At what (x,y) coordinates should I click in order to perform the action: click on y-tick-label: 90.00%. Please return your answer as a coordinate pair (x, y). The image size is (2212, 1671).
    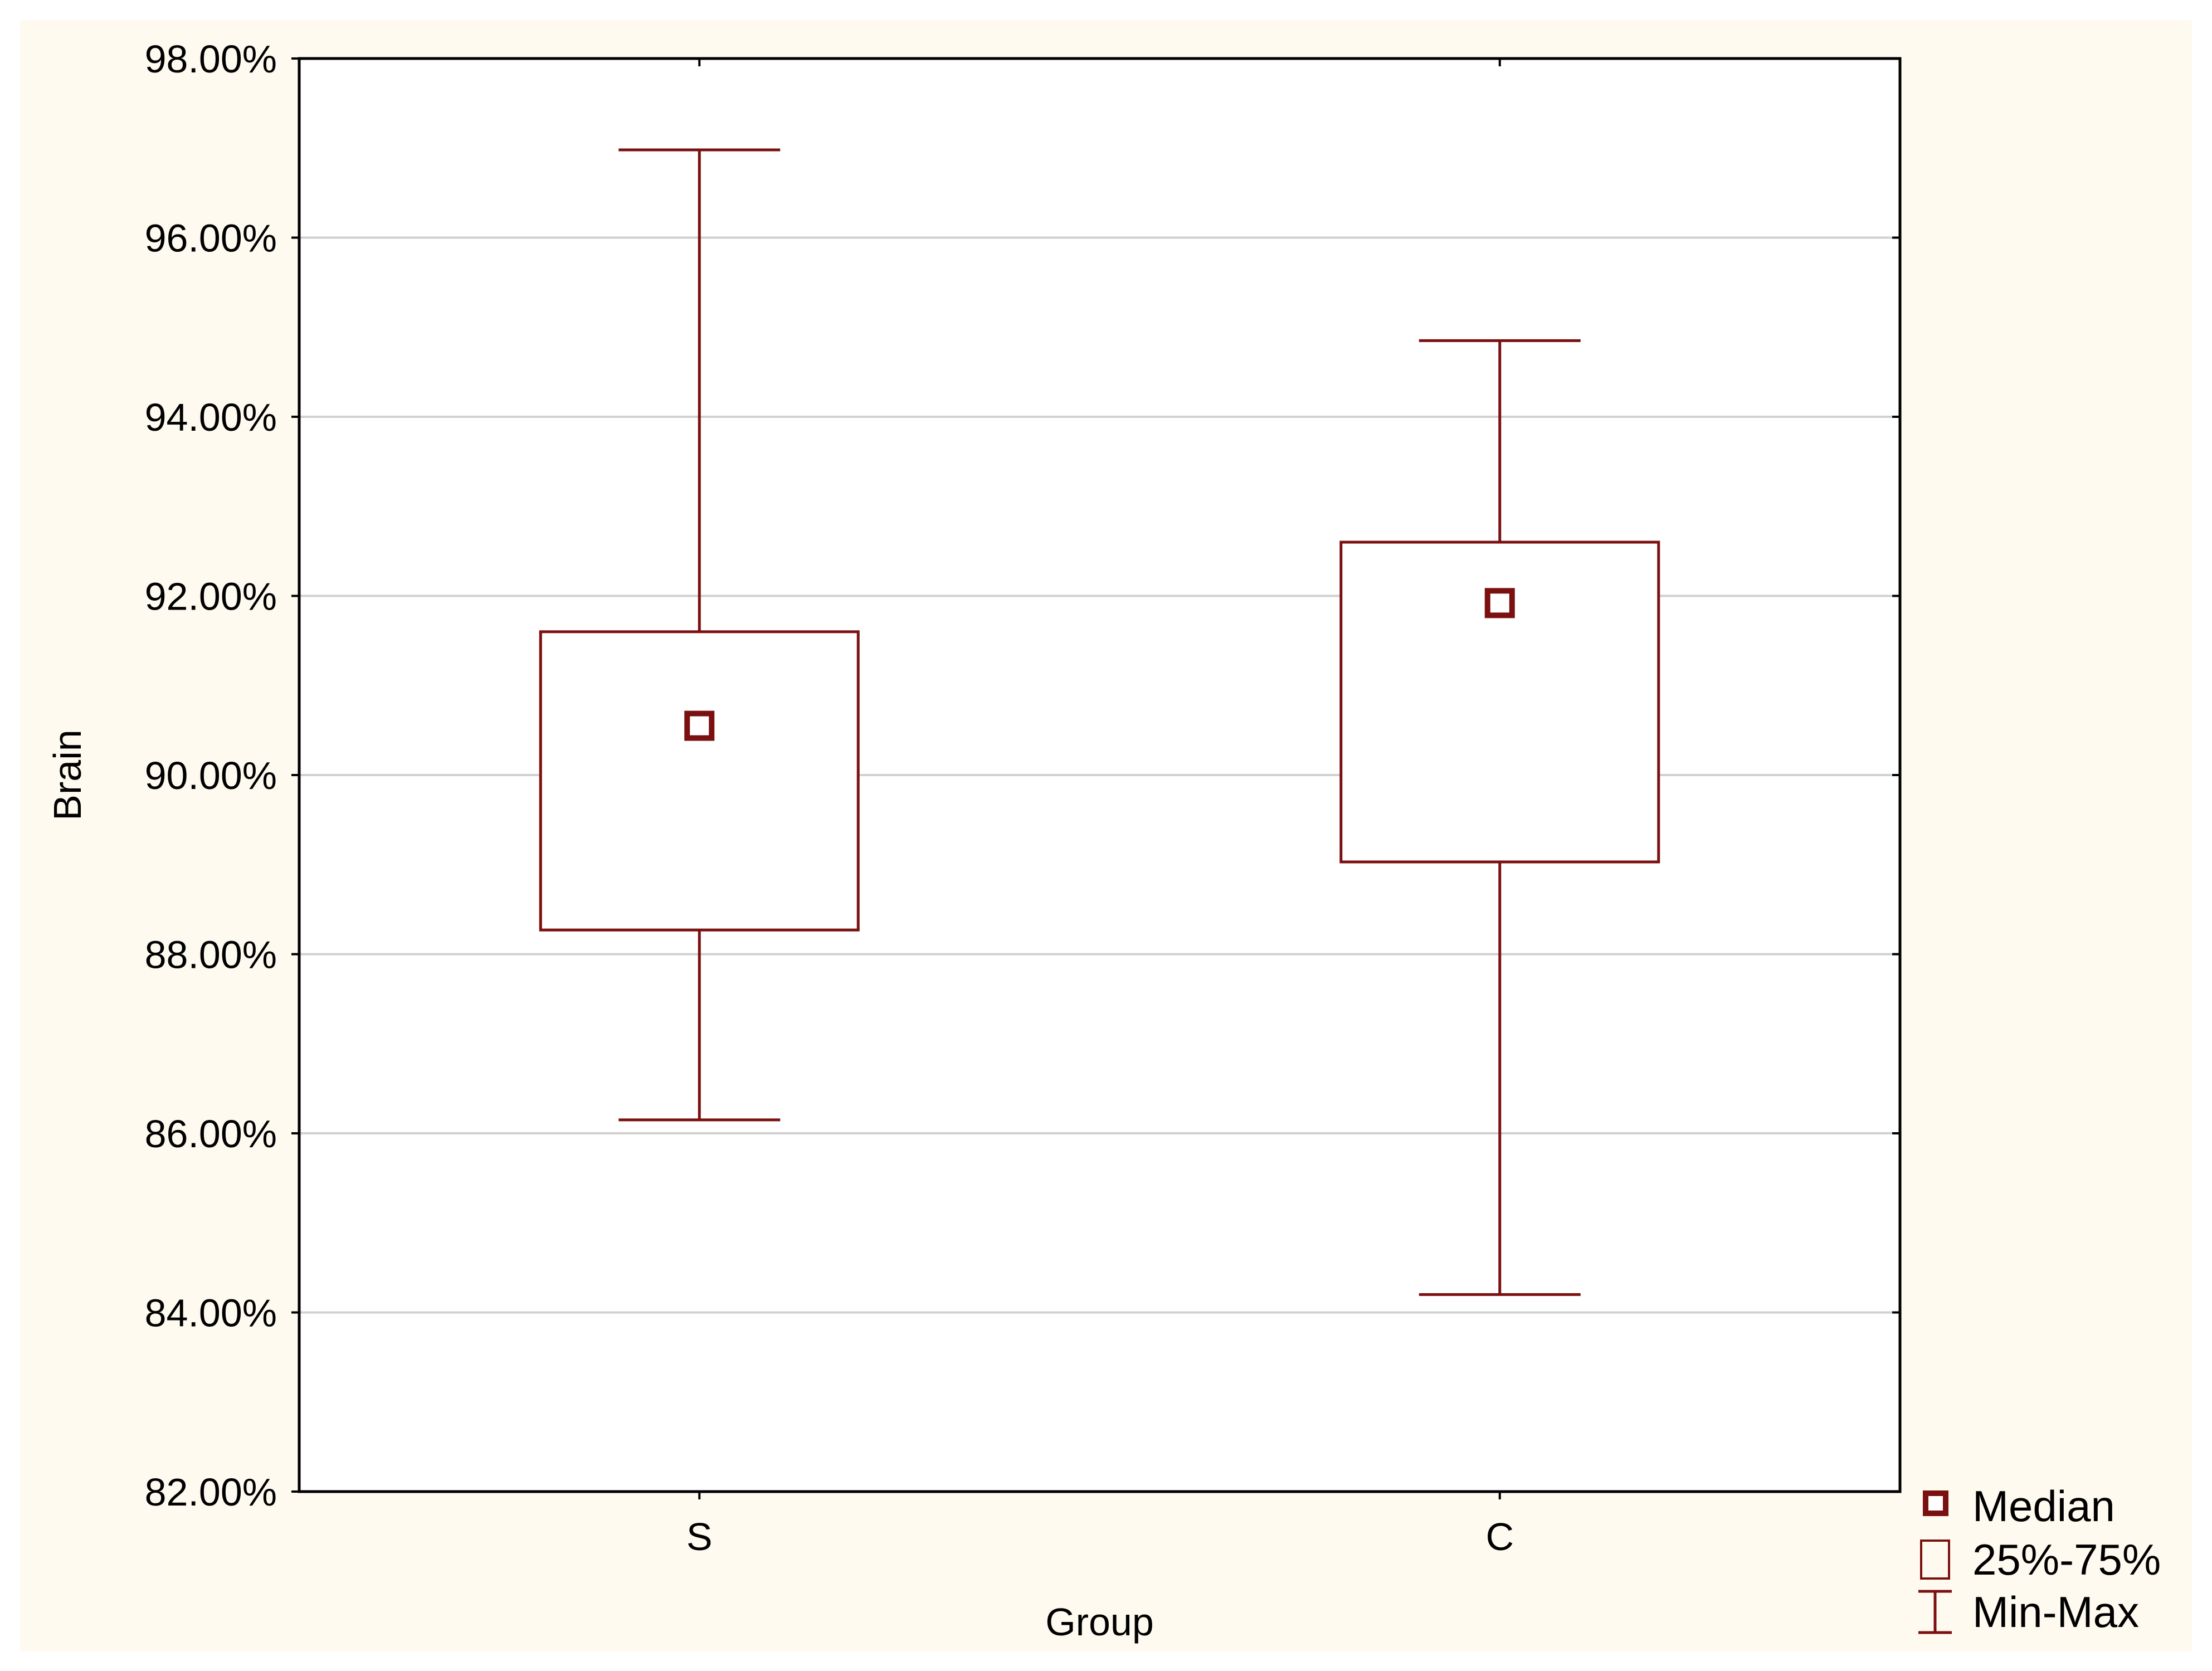
    Looking at the image, I should click on (211, 775).